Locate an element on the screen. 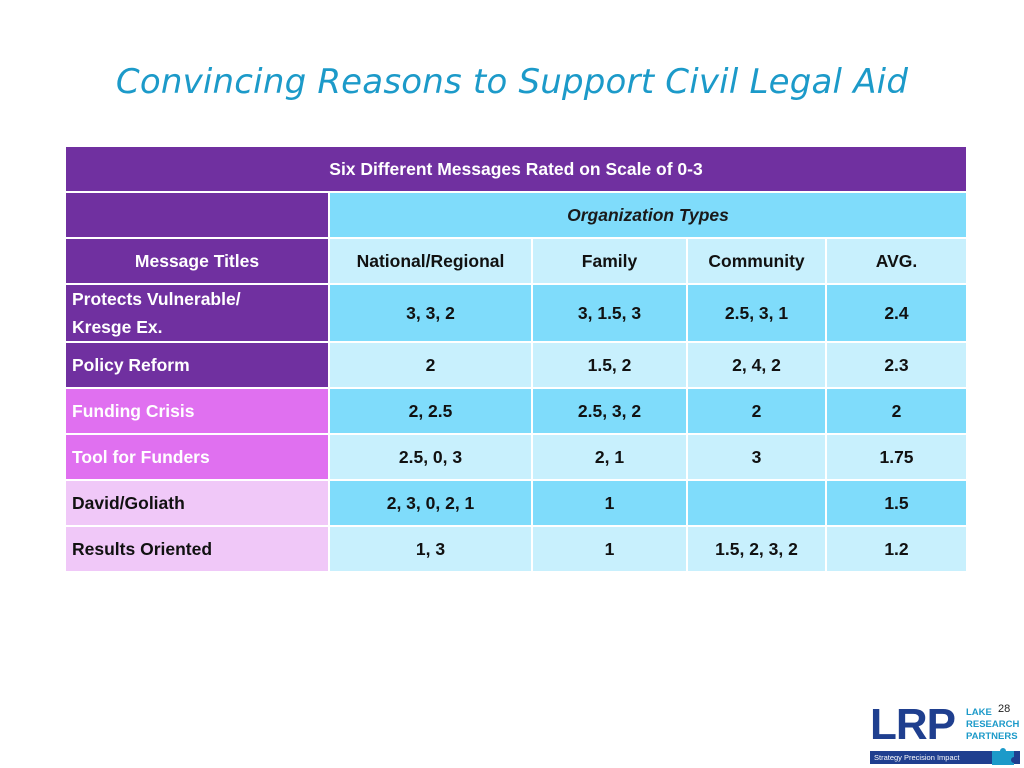 This screenshot has height=768, width=1024. table-cell: 3 is located at coordinates (757, 457).